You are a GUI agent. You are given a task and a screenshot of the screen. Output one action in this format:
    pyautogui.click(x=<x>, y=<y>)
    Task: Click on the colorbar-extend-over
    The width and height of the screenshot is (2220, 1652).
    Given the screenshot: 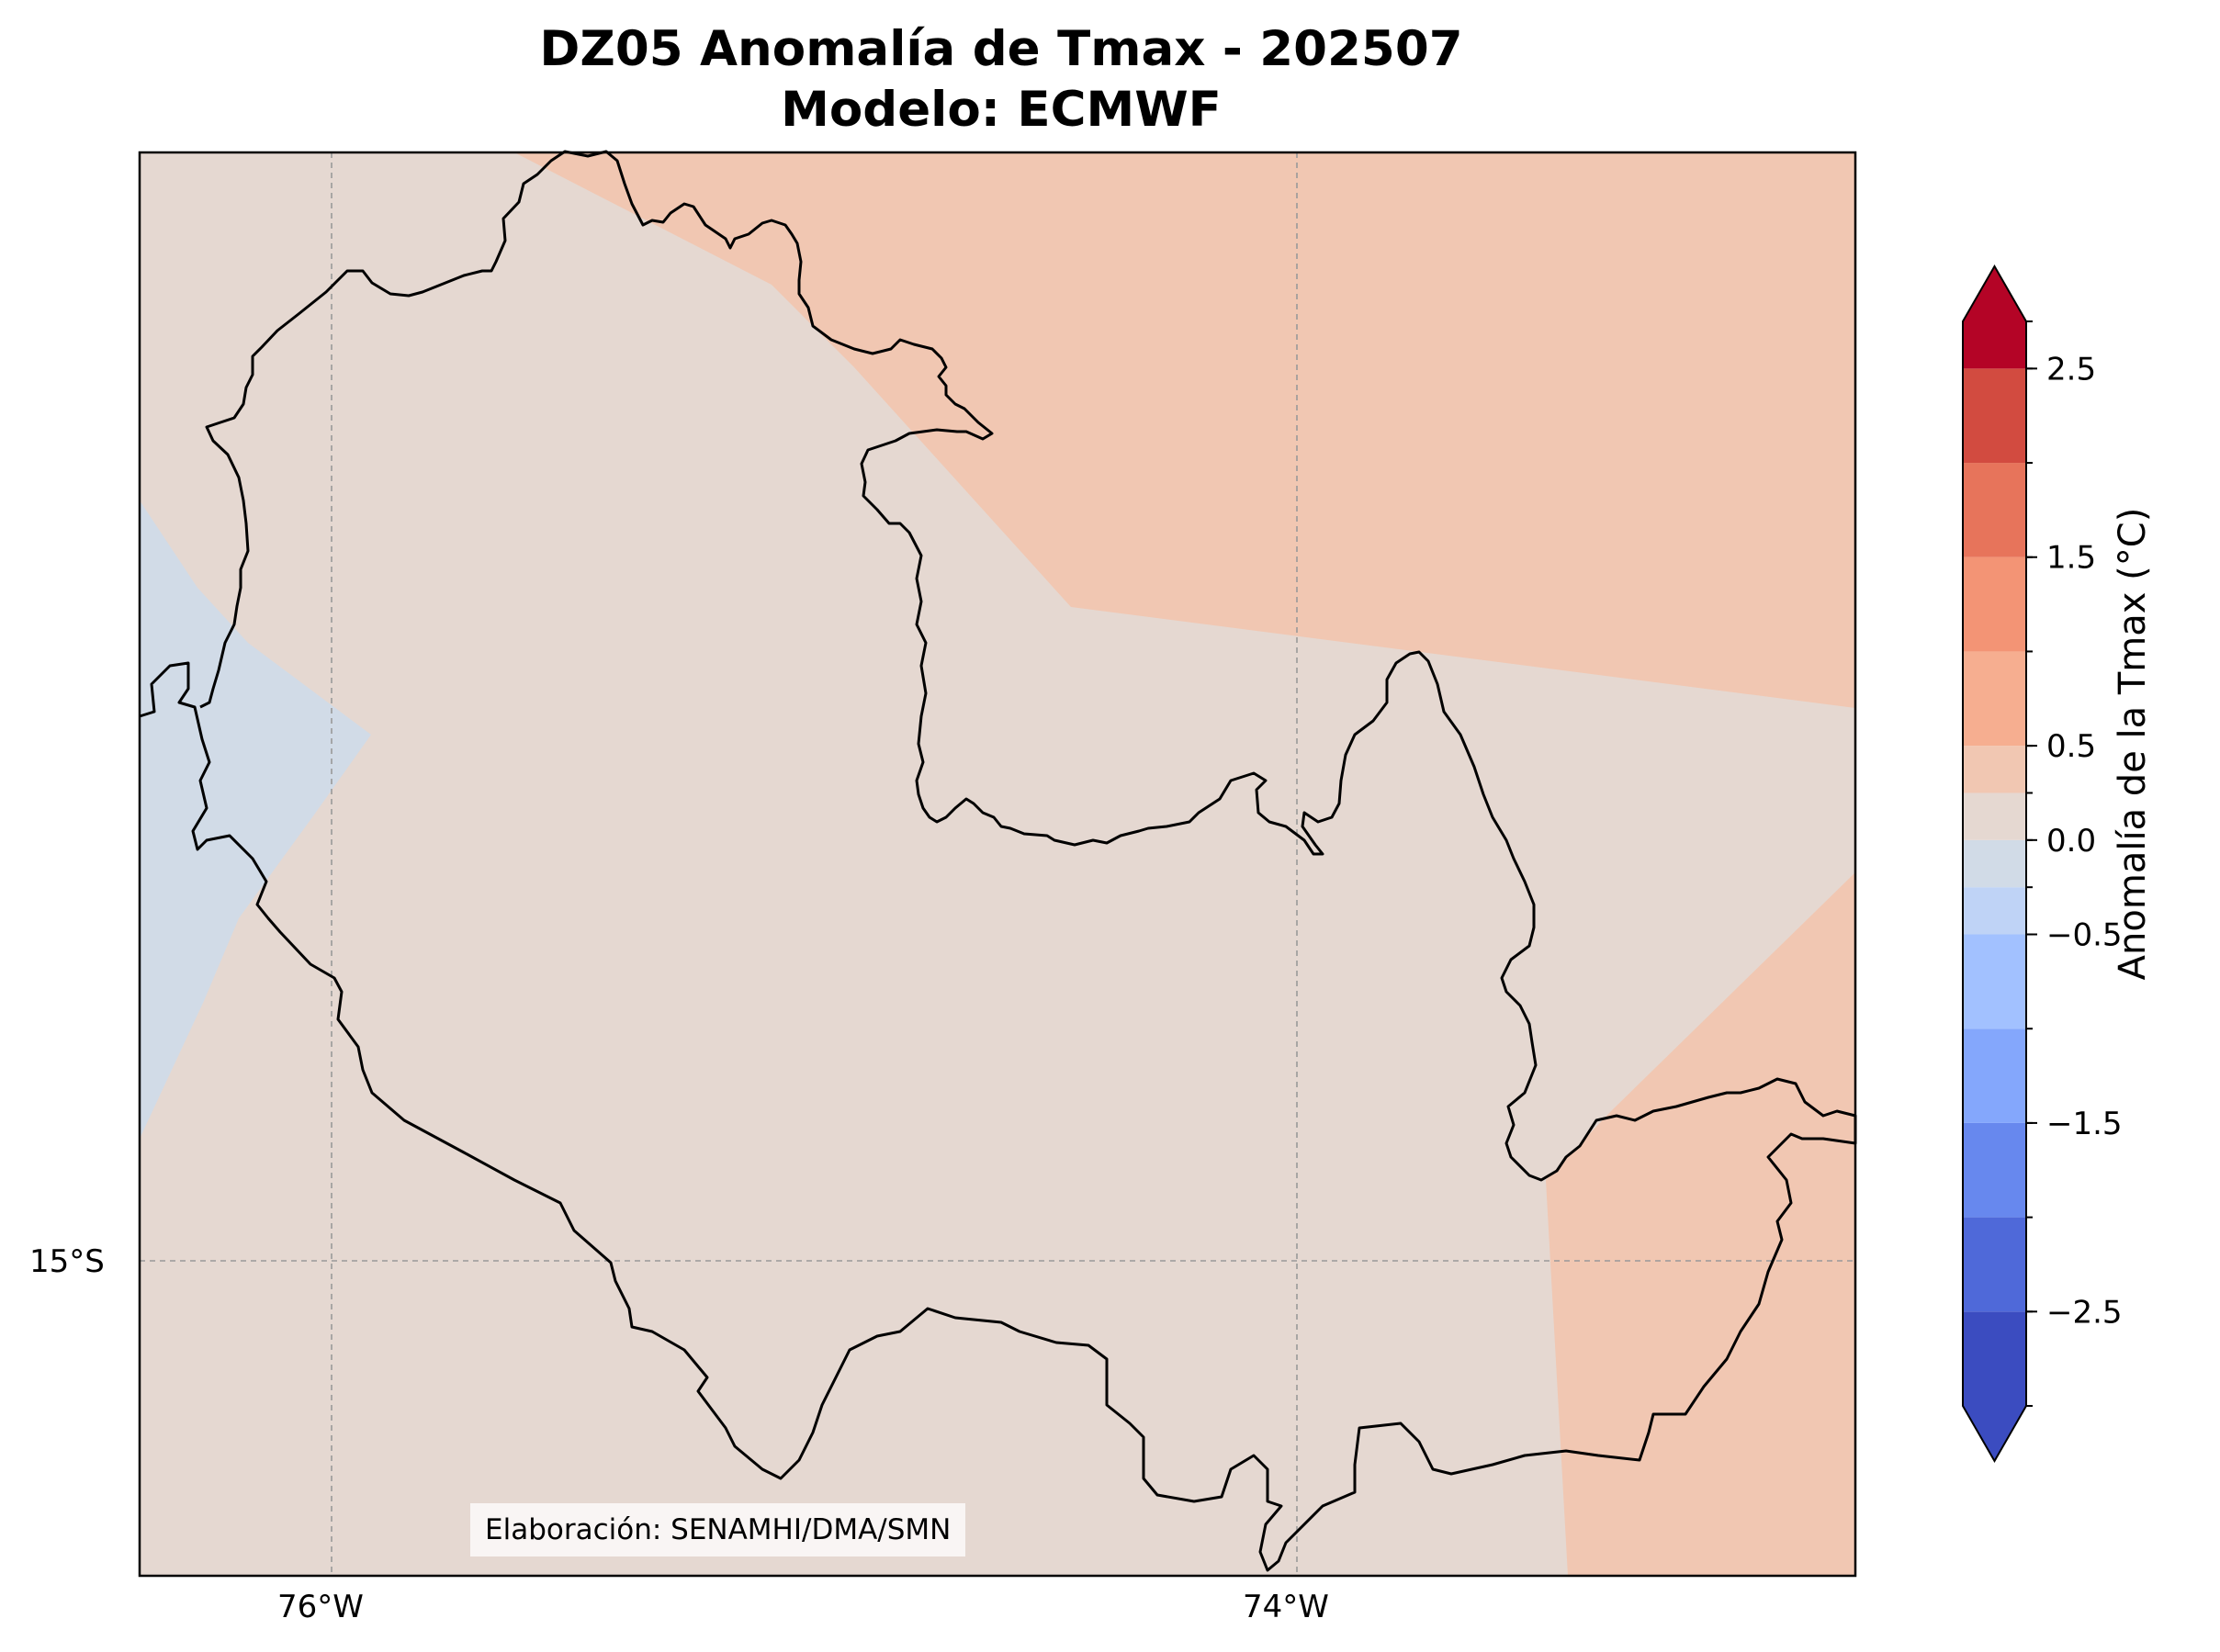 What is the action you would take?
    pyautogui.click(x=1995, y=293)
    